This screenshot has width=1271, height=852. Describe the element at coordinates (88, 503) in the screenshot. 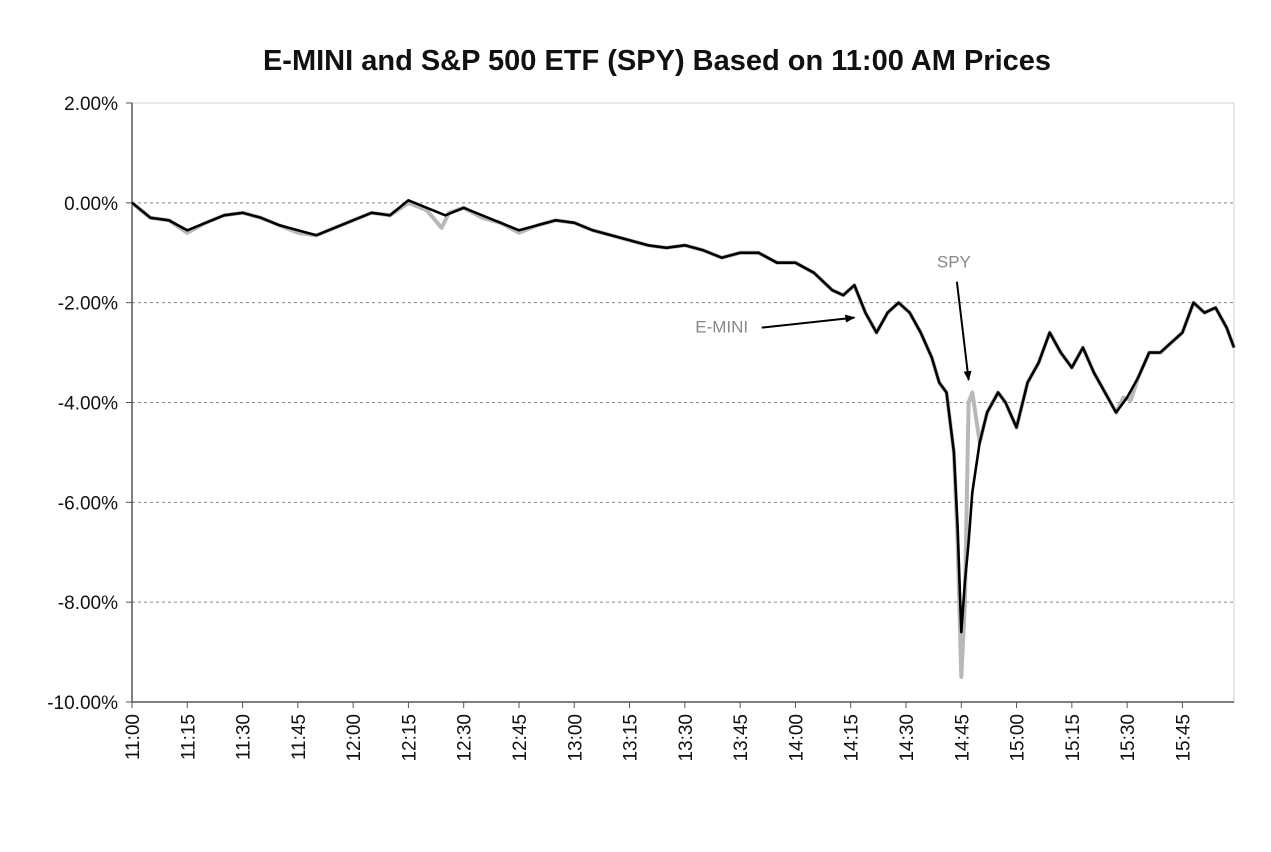

I see `y-tick-label: -6.00%` at that location.